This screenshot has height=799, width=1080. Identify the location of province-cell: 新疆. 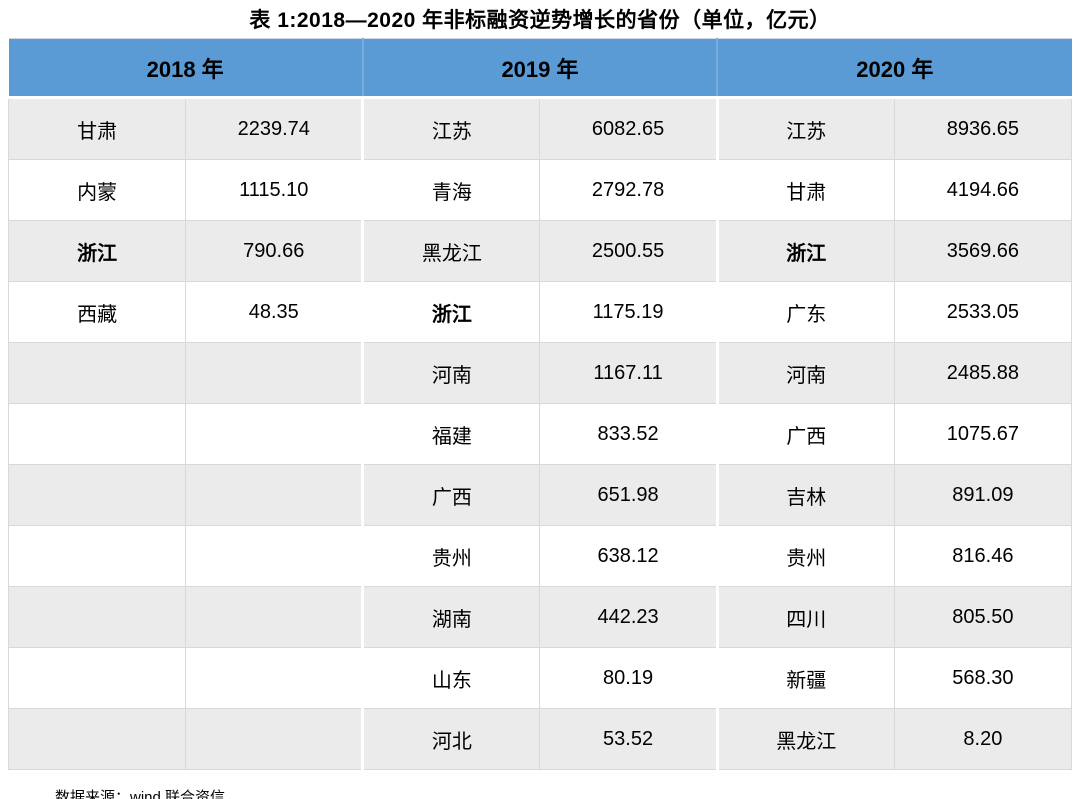
(805, 678).